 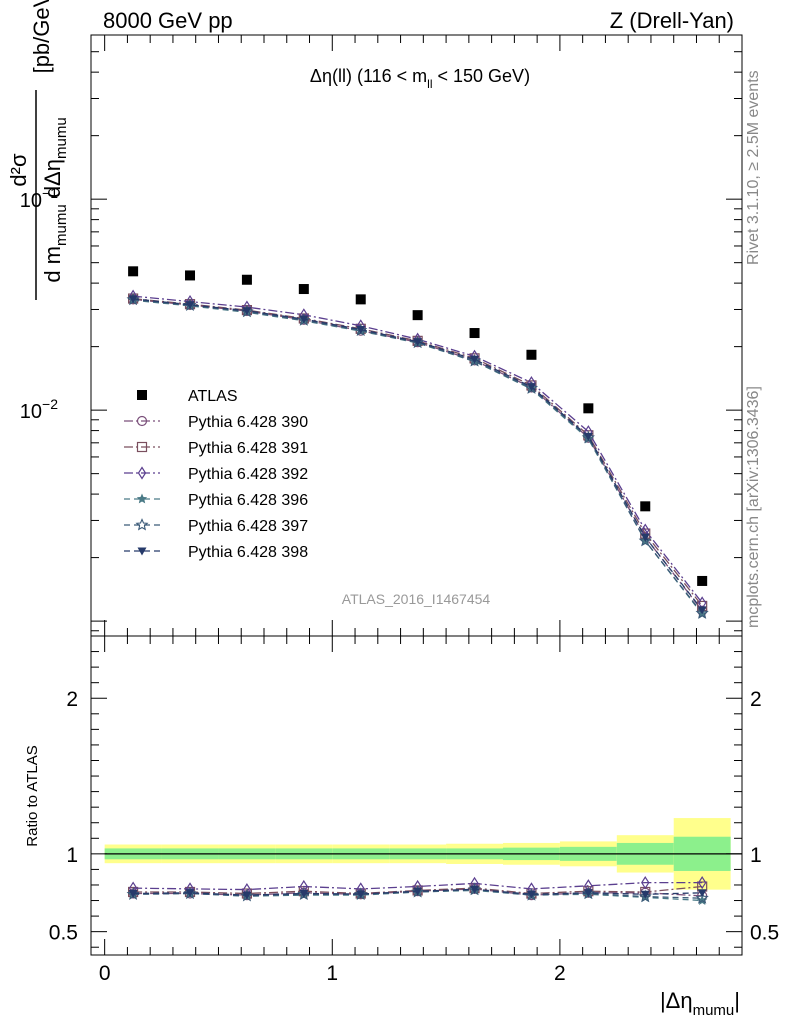 I want to click on ylabel-numerator: d²σ, so click(x=18, y=170).